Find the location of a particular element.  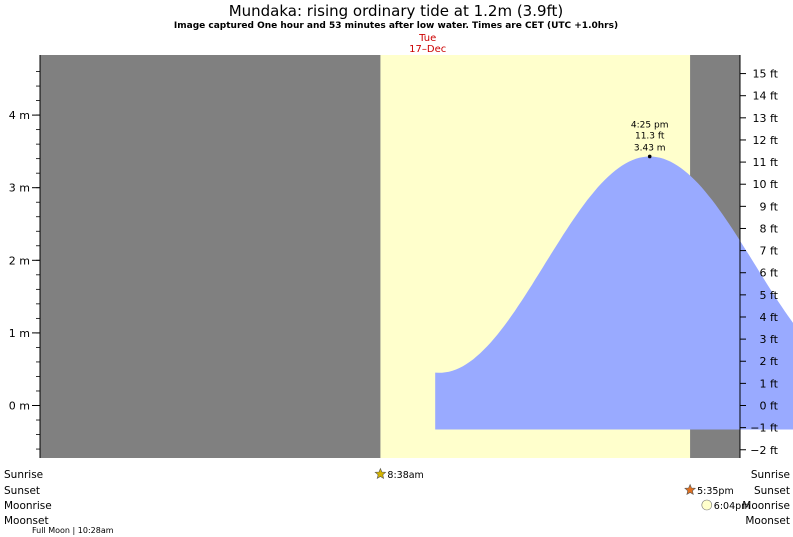

ft-tick-label: 14 ft is located at coordinates (766, 96).